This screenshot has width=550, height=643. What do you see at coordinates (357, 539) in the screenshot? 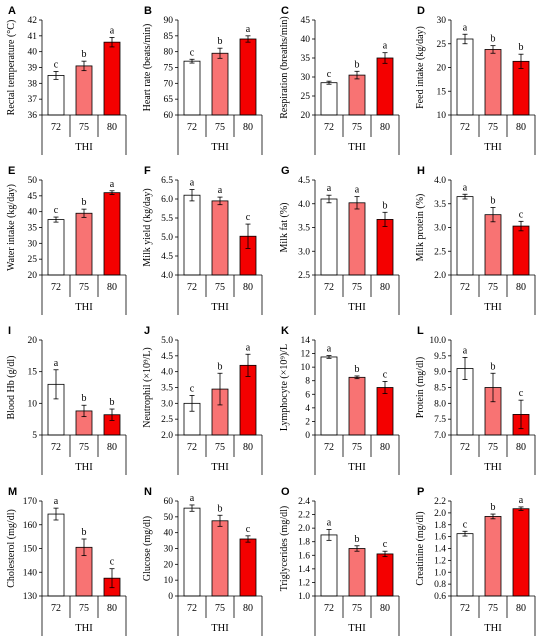
I see `panel-o-sig-letter: b` at bounding box center [357, 539].